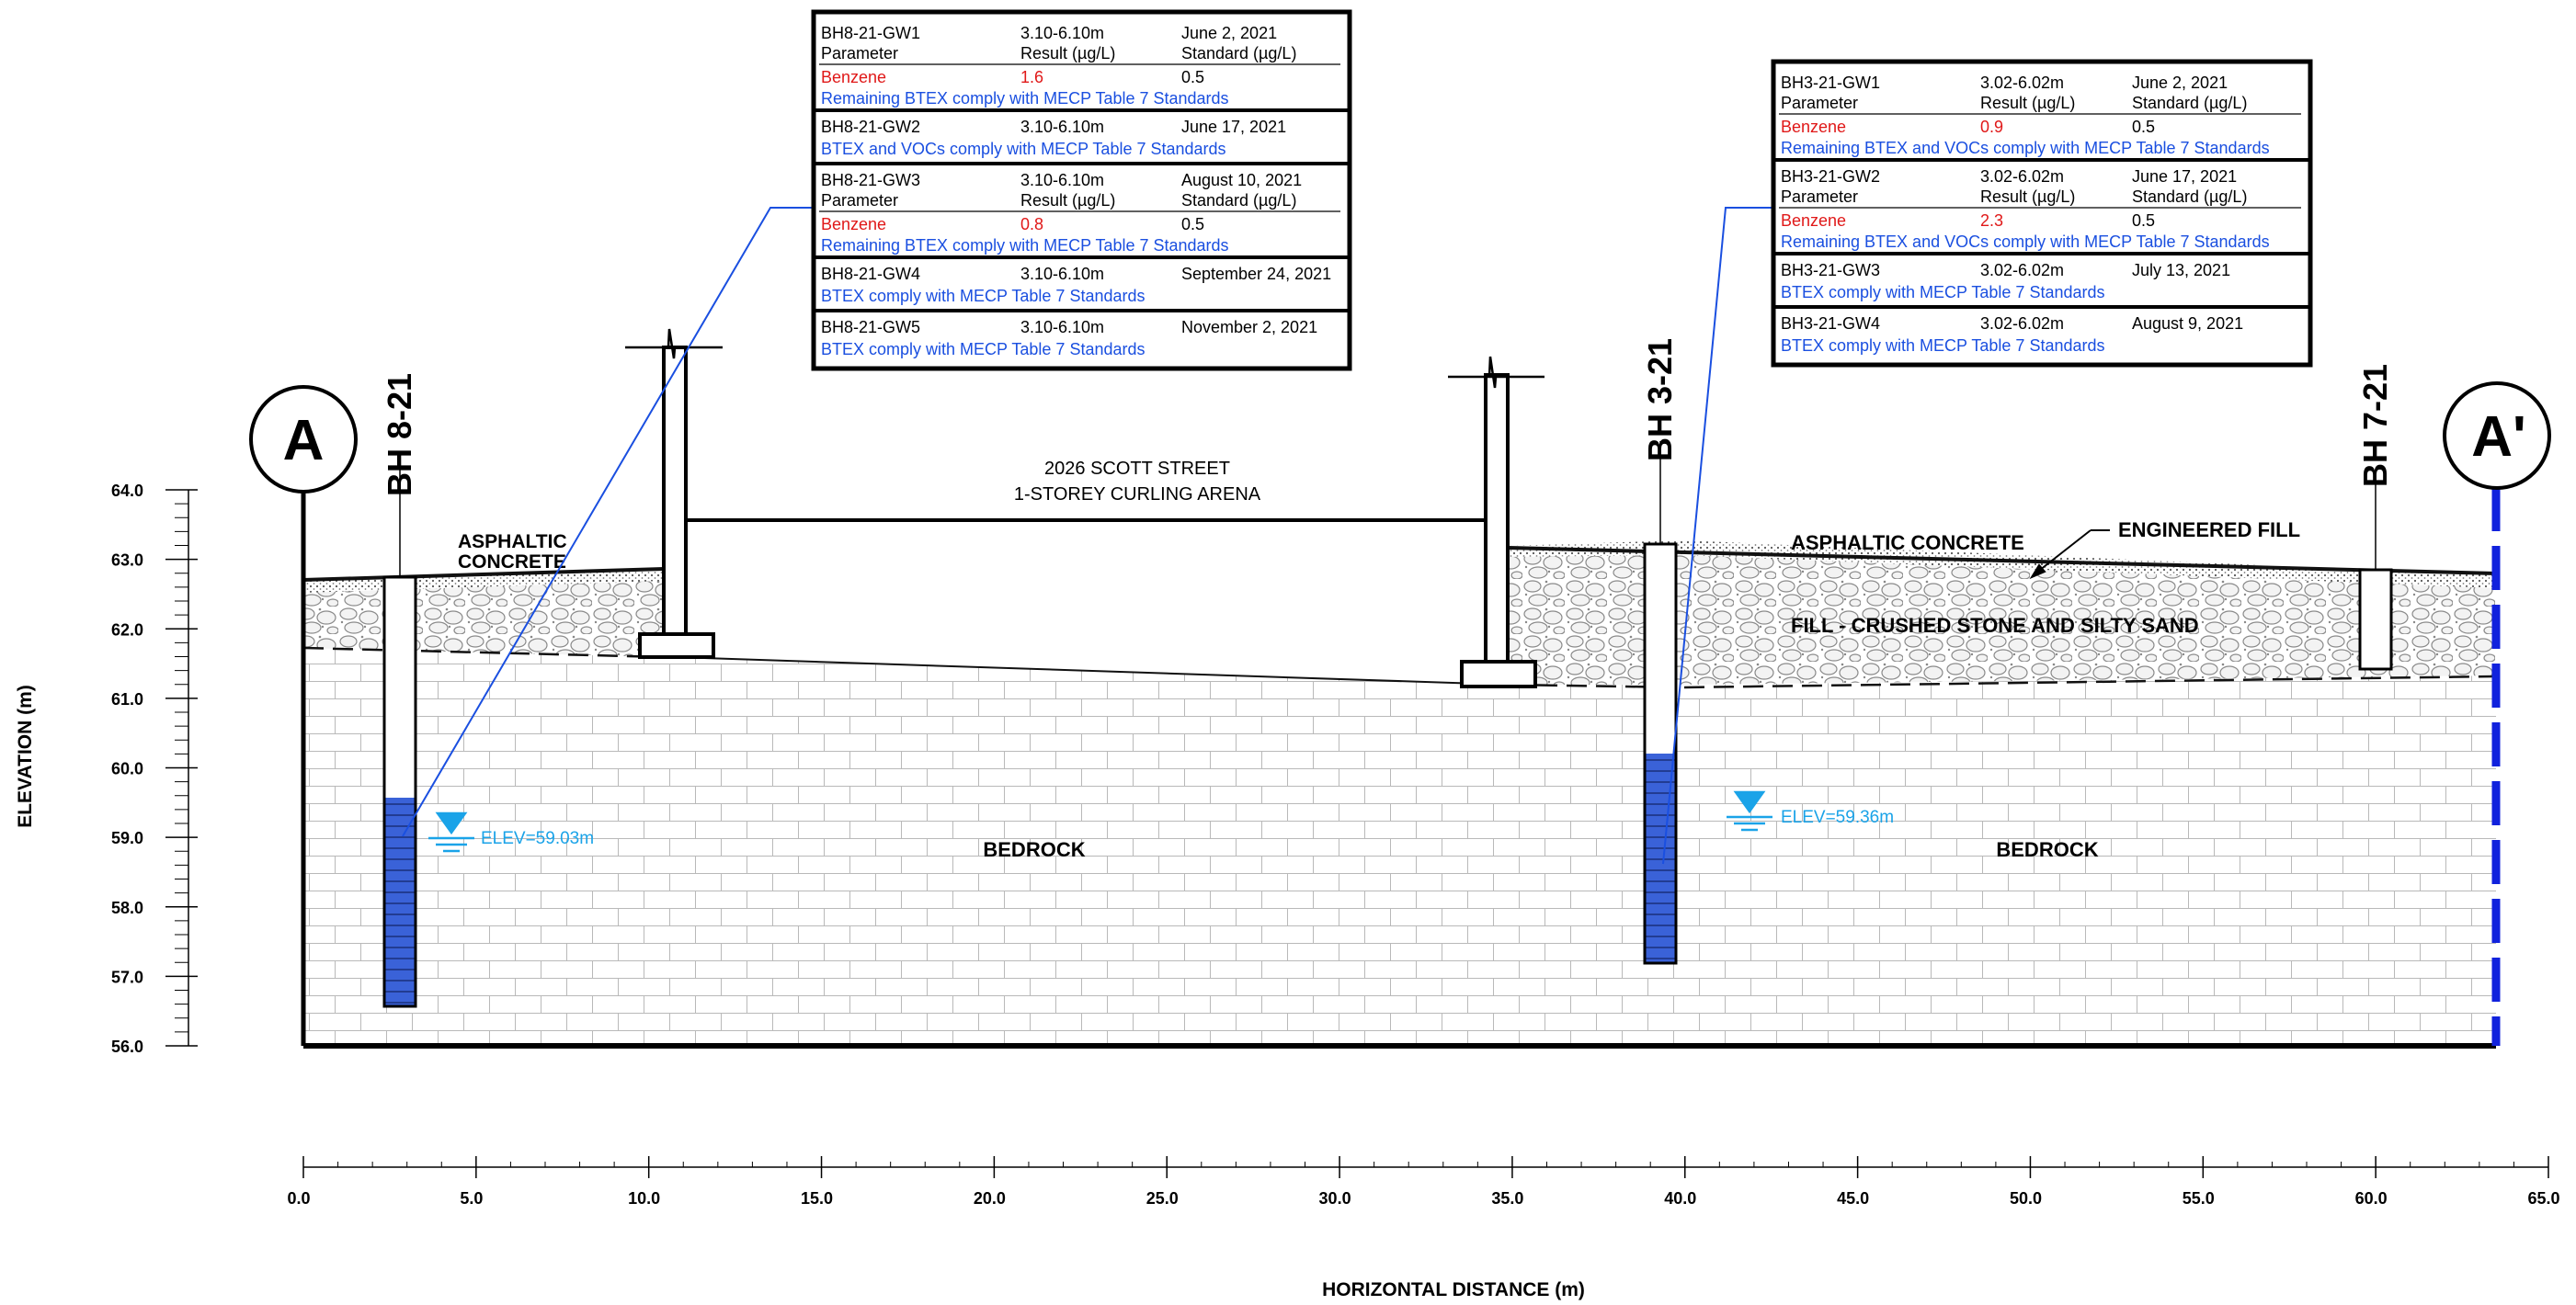 This screenshot has width=2576, height=1305. What do you see at coordinates (1031, 224) in the screenshot?
I see `exceedance-result: 0.8` at bounding box center [1031, 224].